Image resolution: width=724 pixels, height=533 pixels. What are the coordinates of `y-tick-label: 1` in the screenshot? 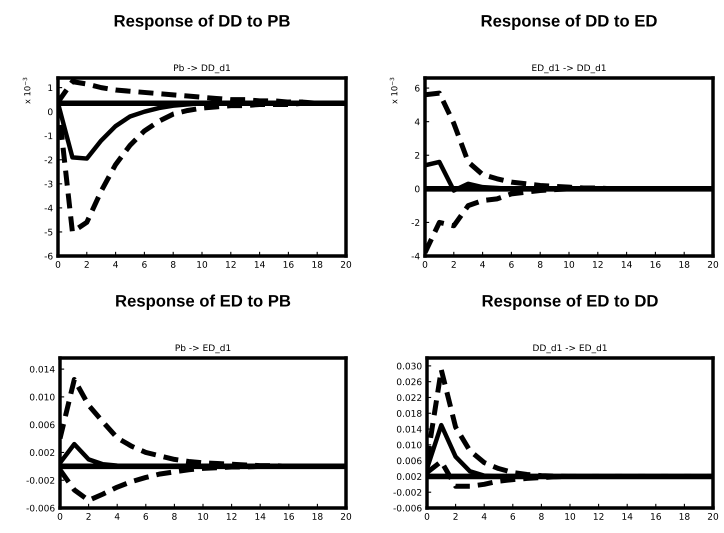 It's located at (50, 88).